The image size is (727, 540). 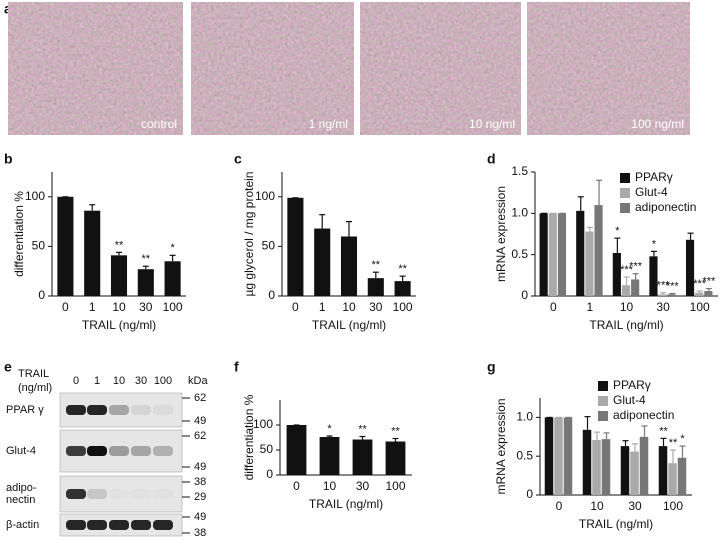 I want to click on y-tick-label: 1.5, so click(x=519, y=171).